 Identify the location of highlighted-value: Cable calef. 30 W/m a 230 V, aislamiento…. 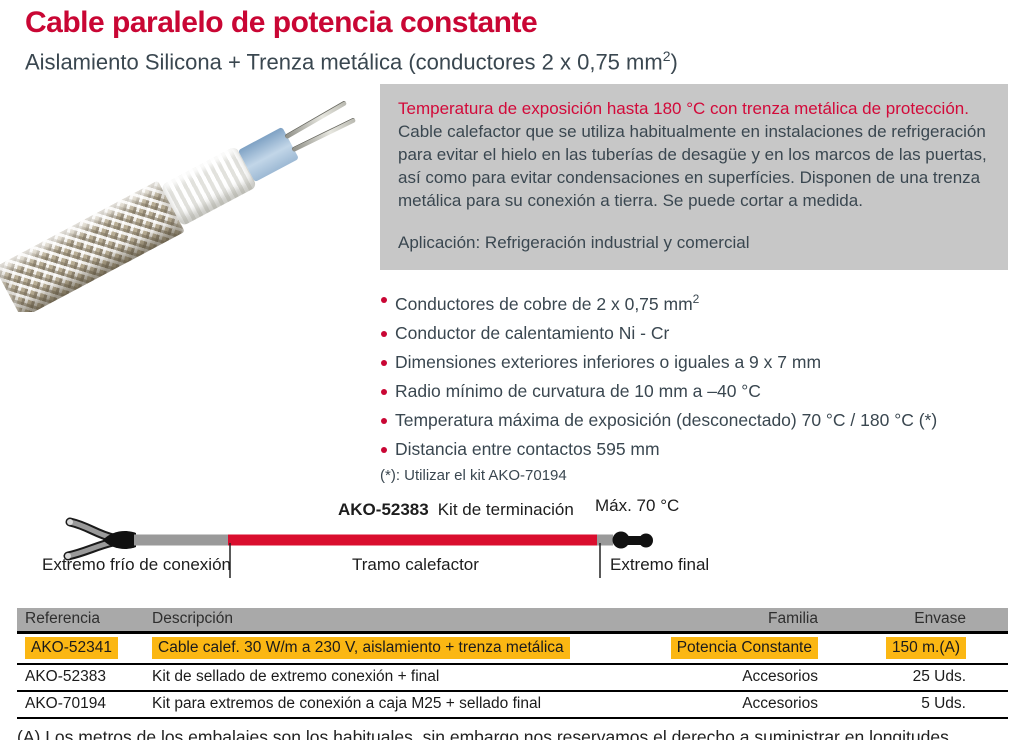
(361, 648).